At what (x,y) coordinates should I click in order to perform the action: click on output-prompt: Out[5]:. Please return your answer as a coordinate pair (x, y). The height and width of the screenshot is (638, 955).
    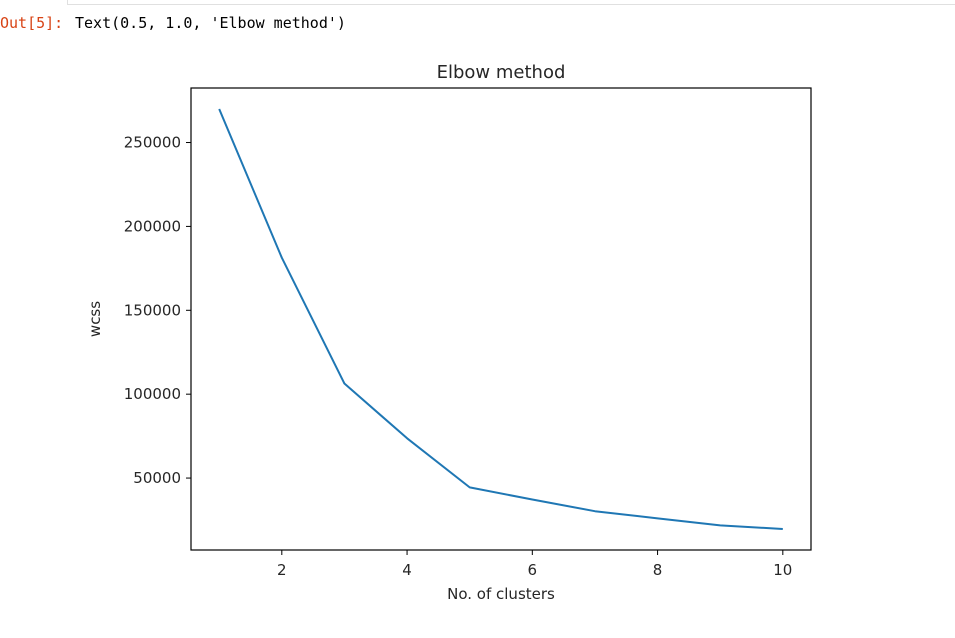
    Looking at the image, I should click on (32, 23).